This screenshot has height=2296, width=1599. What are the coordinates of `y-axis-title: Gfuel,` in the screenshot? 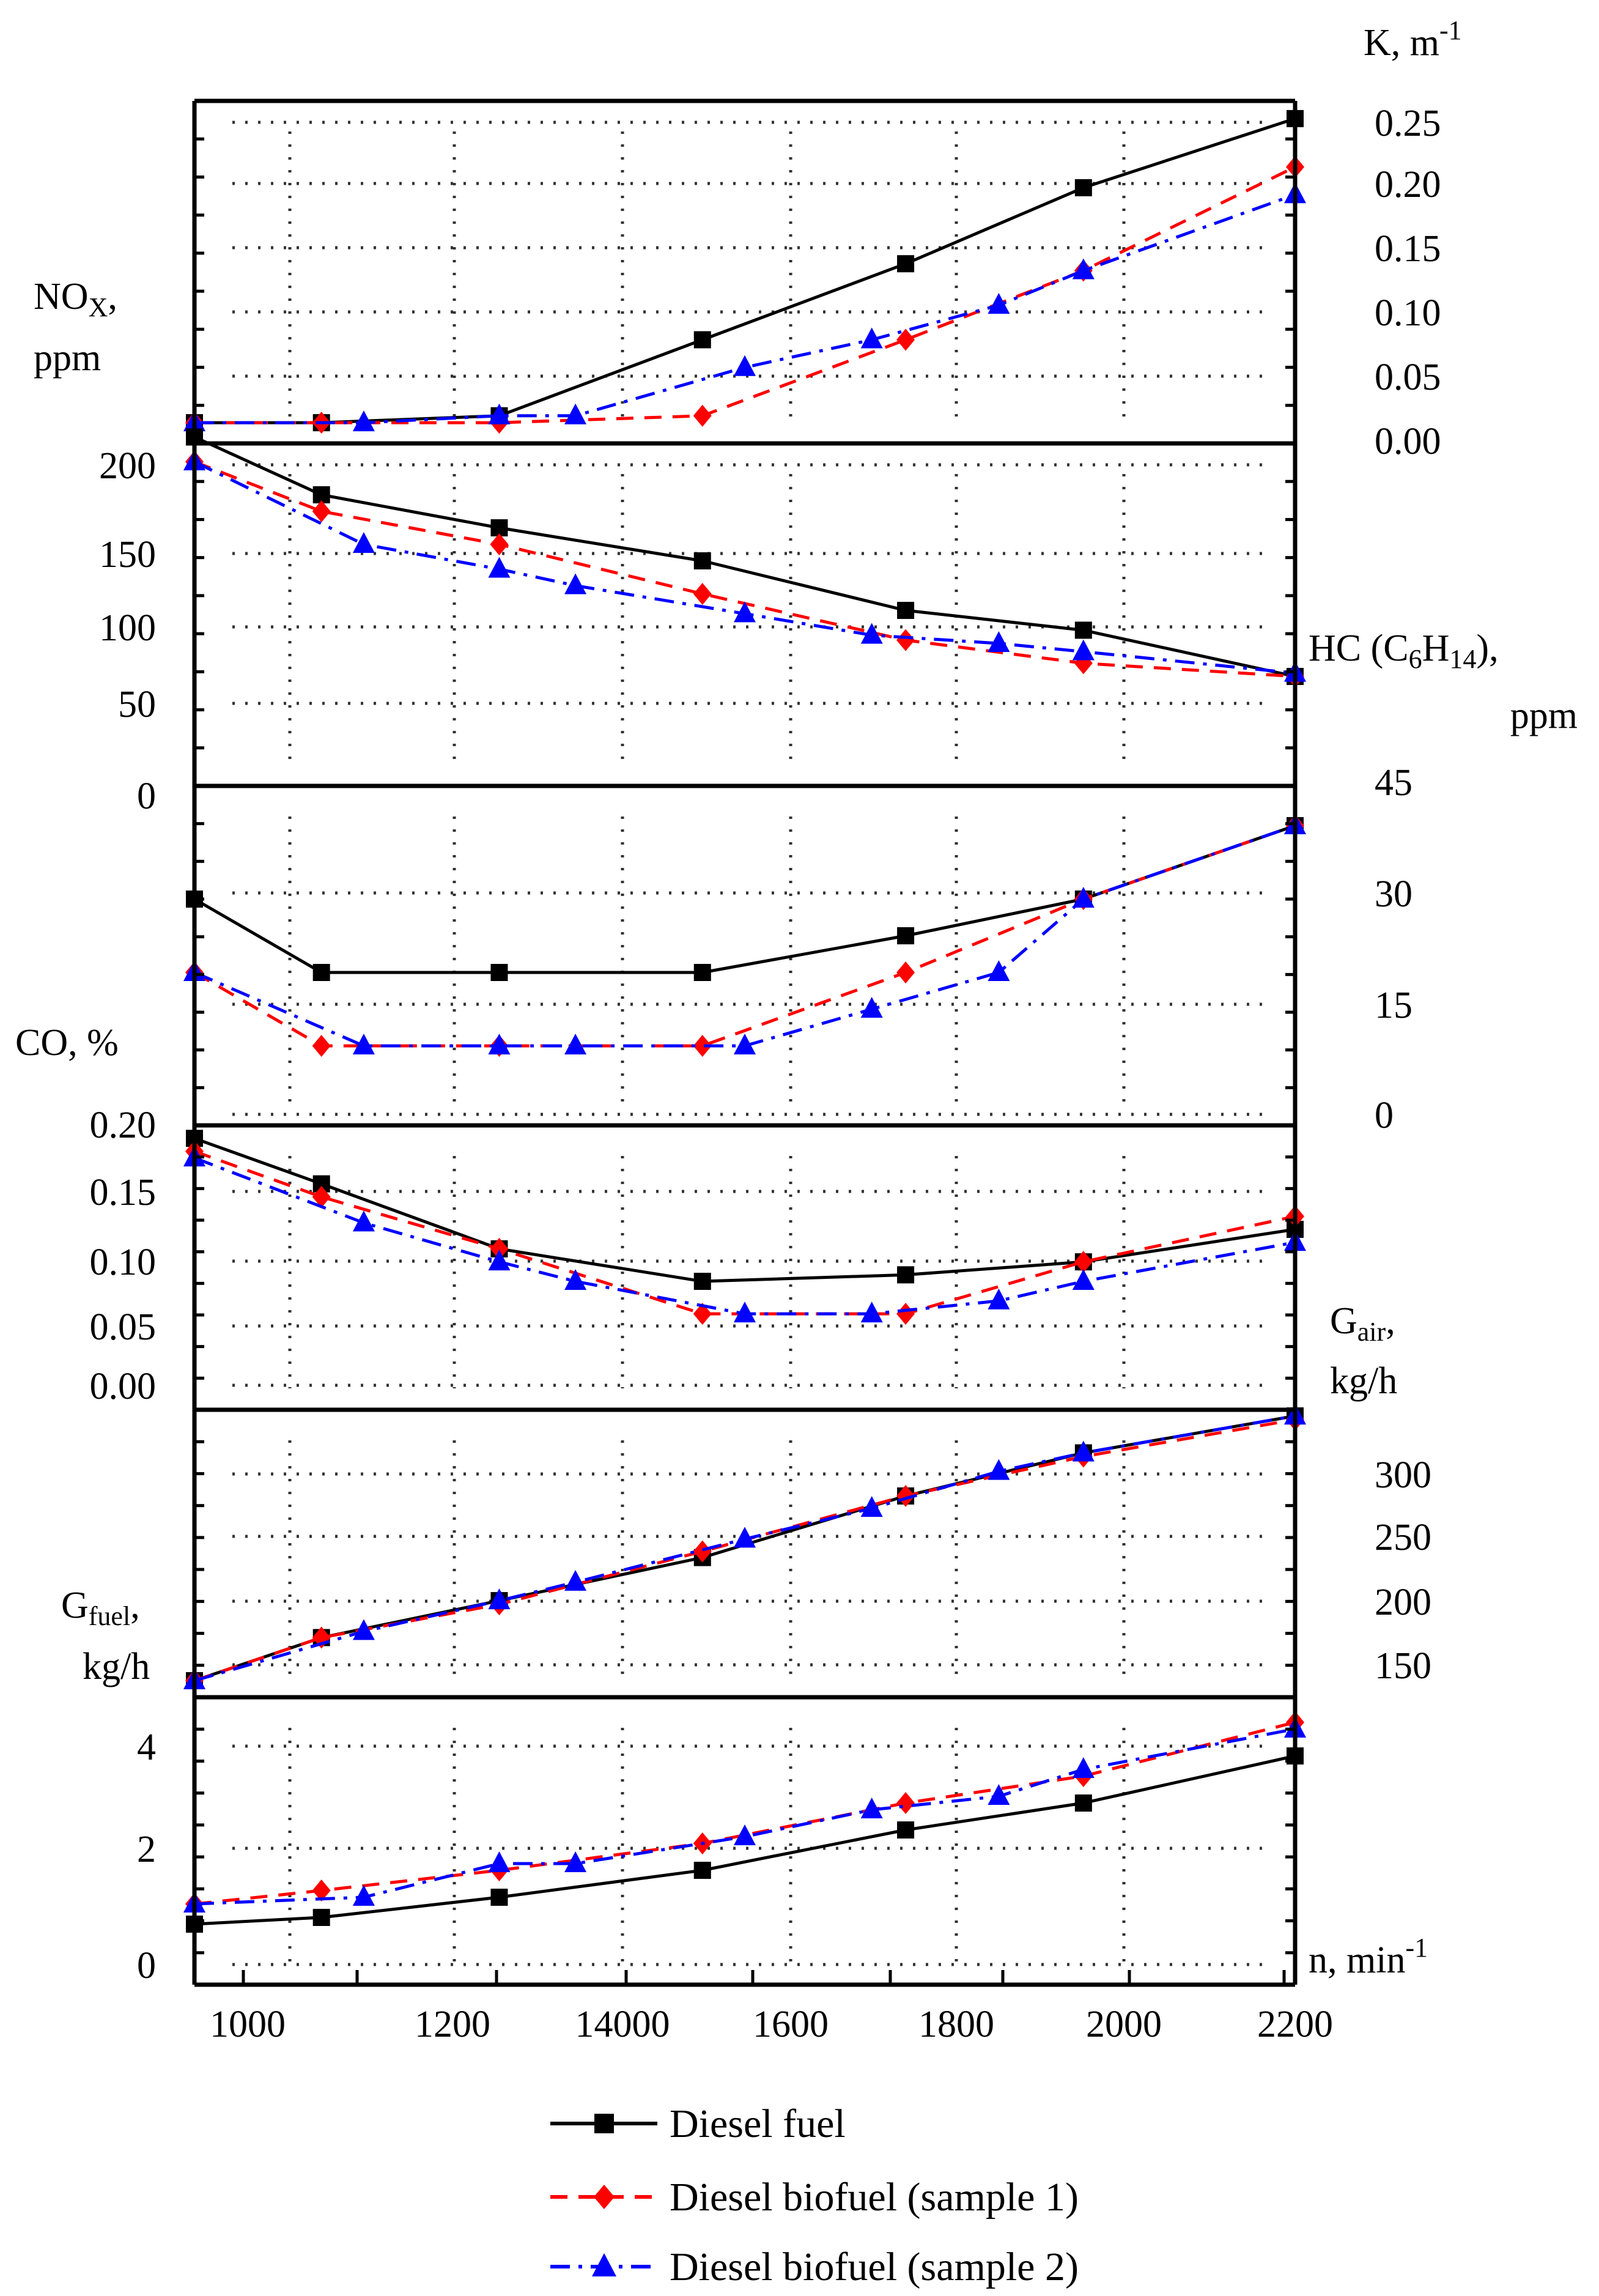 It's located at (100, 1608).